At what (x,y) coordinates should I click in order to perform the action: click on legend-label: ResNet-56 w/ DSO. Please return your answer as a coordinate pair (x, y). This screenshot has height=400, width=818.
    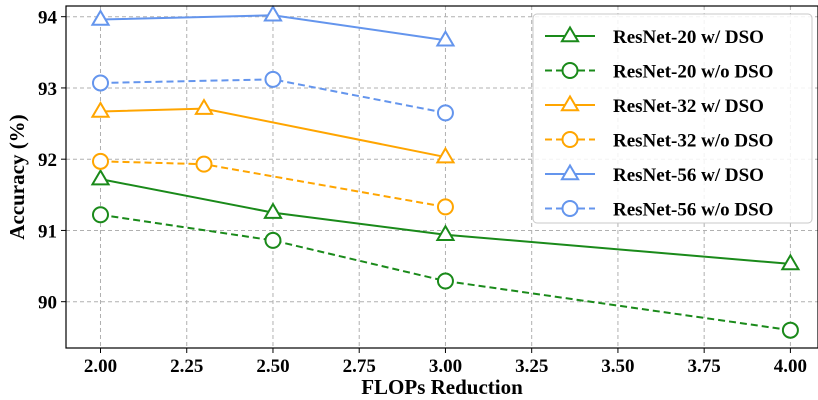
    Looking at the image, I should click on (688, 175).